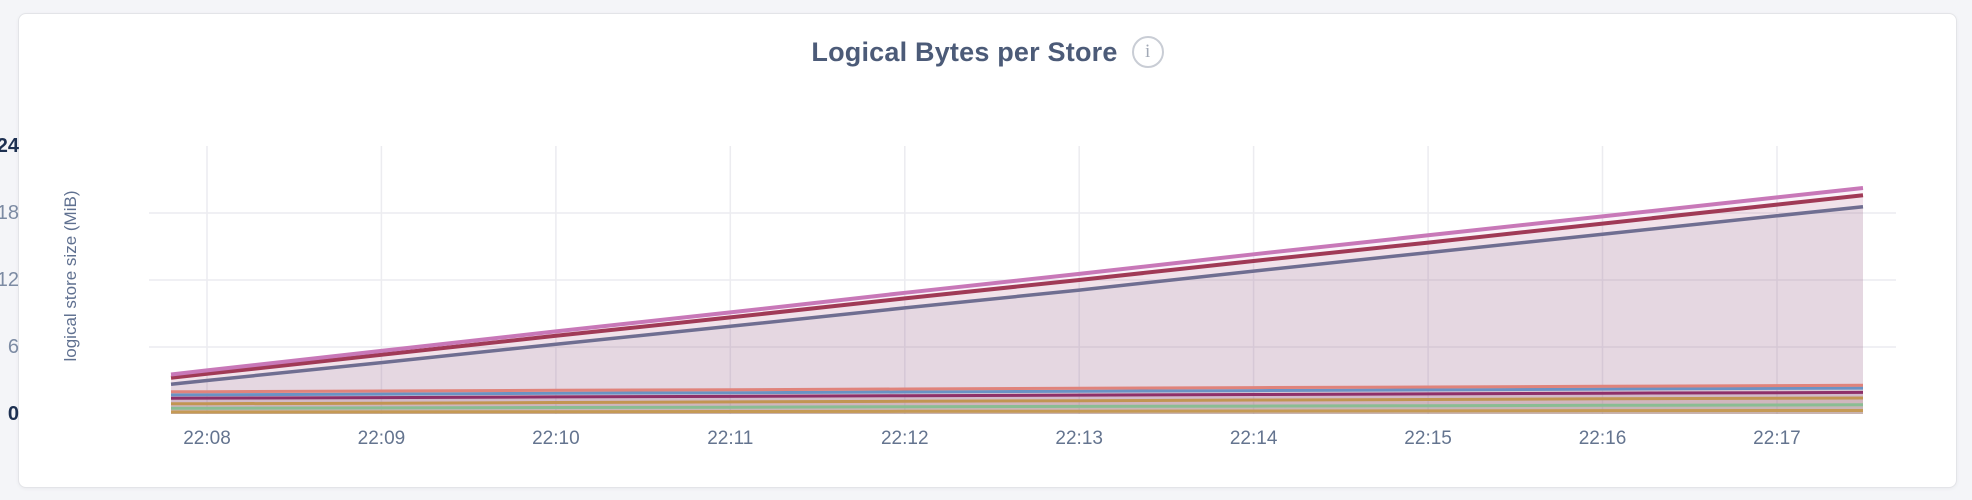  Describe the element at coordinates (556, 438) in the screenshot. I see `x-tick-label-22:10: 22:10` at that location.